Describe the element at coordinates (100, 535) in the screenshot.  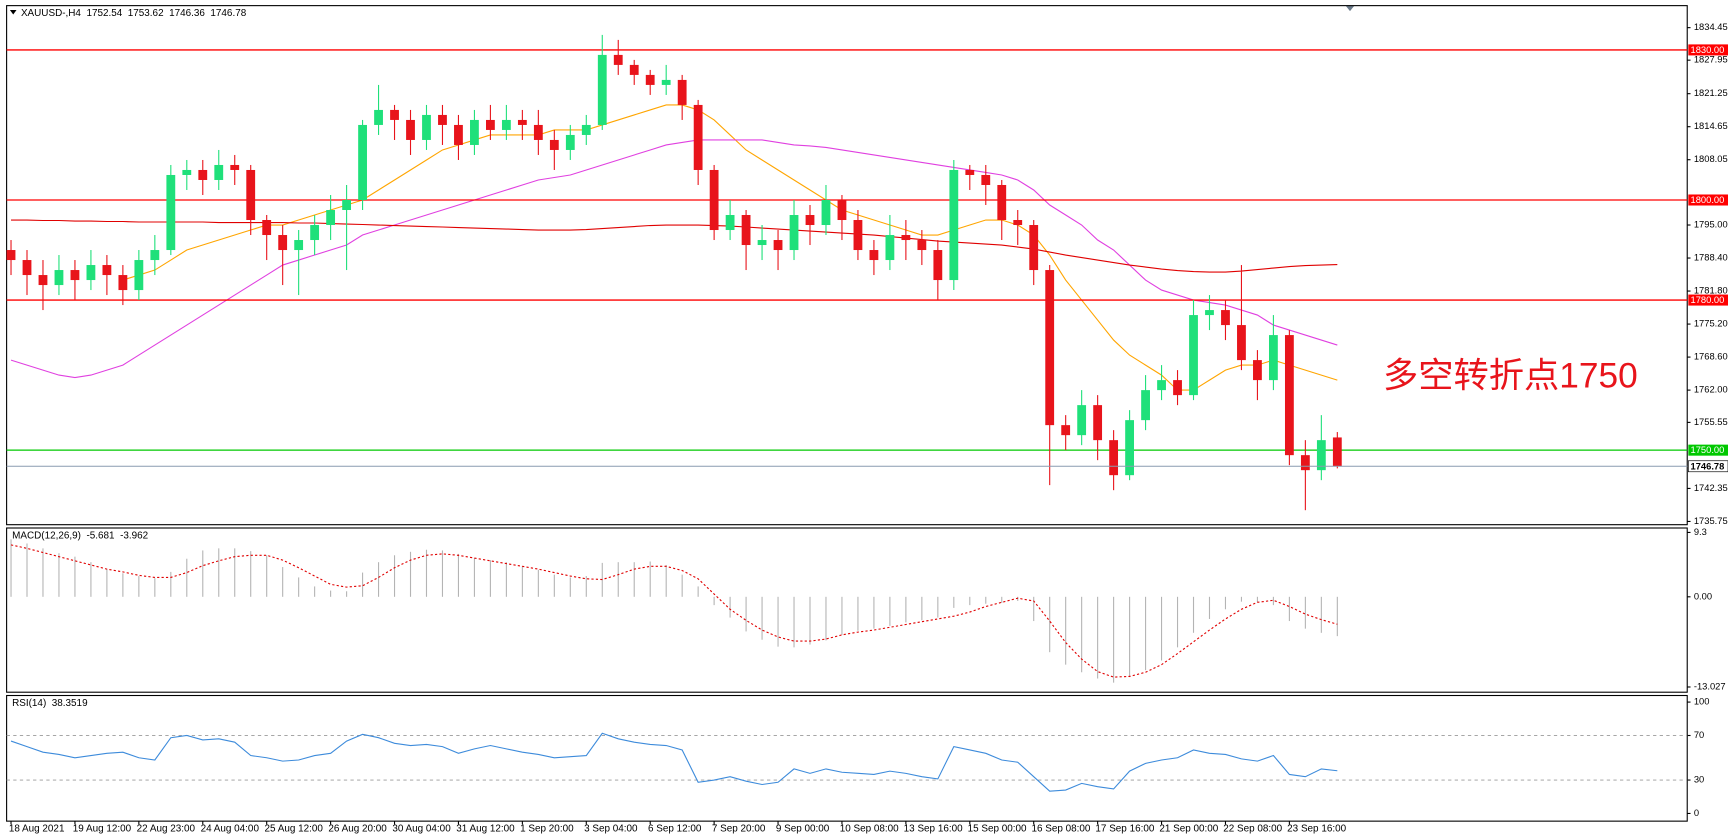
I see `macd-value: -5.681` at that location.